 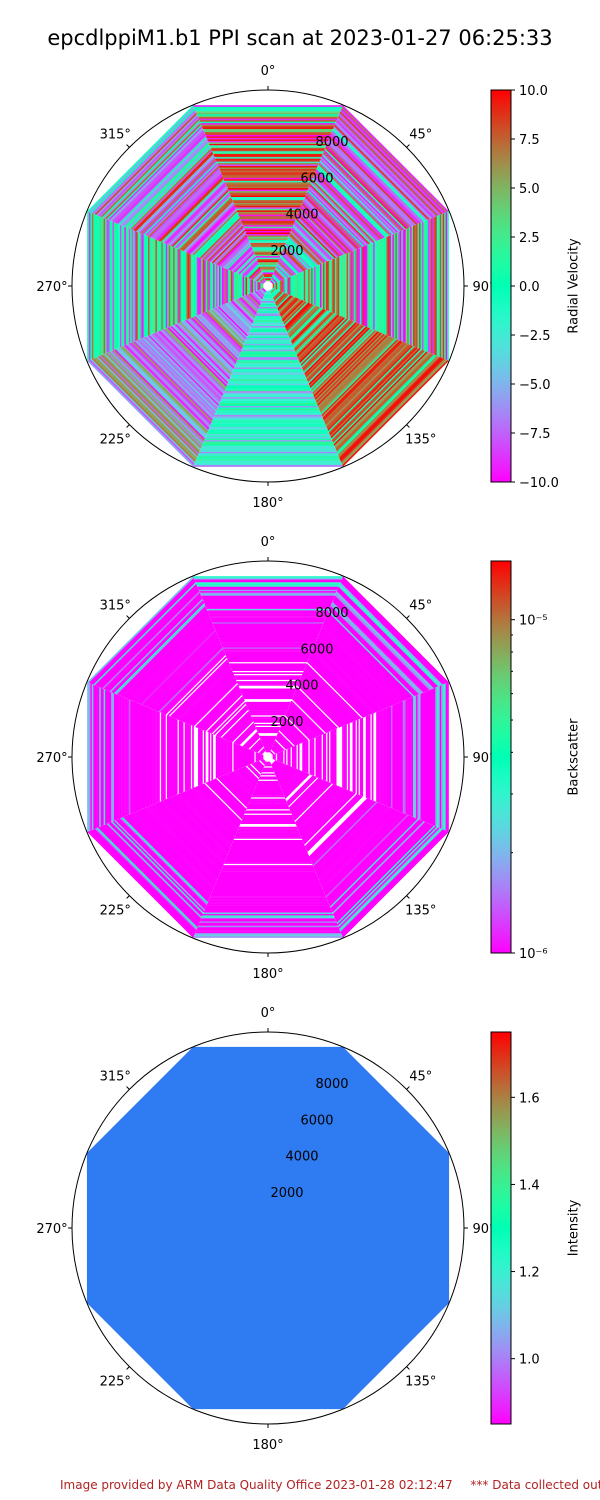 I want to click on theta-tick-label: 90°, so click(x=483, y=1229).